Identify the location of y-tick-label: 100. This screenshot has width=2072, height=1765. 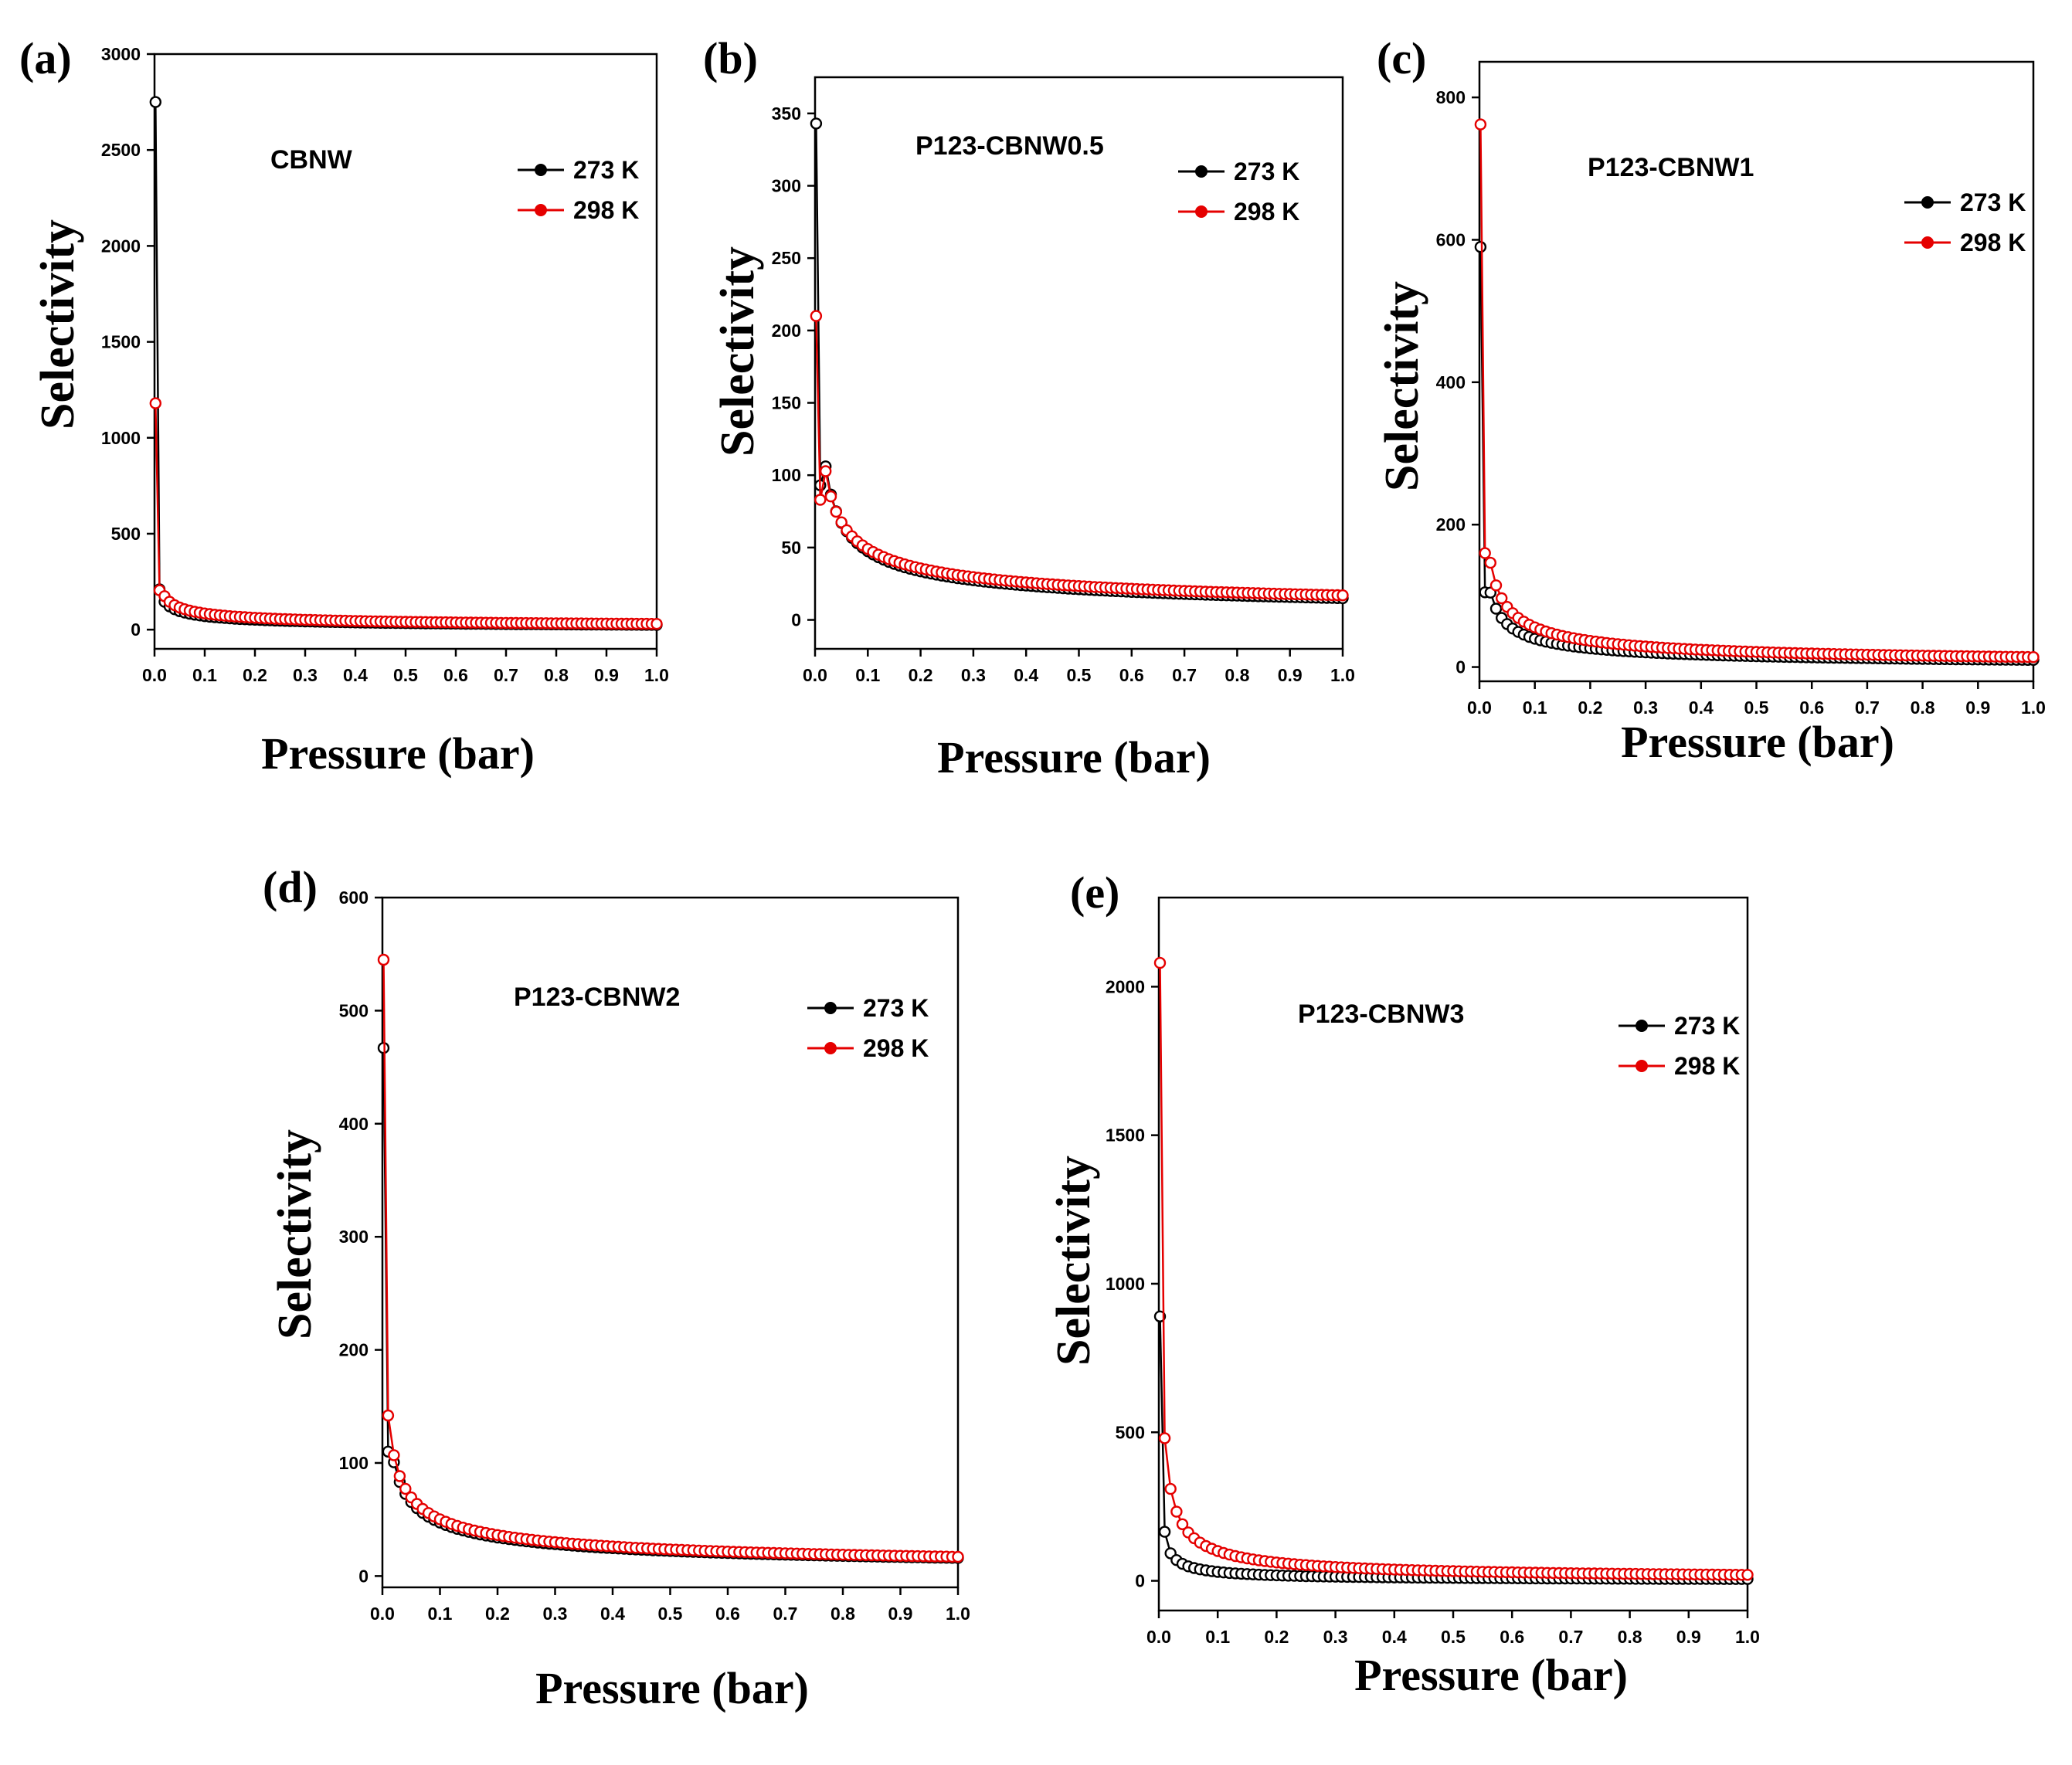
(786, 475).